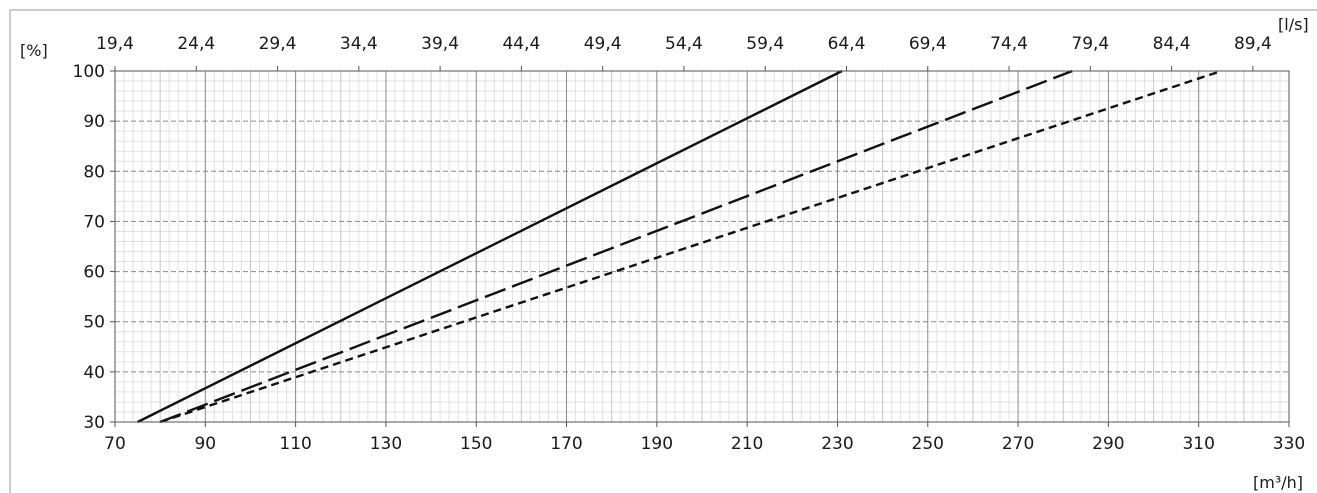 The width and height of the screenshot is (1317, 493). Describe the element at coordinates (1293, 24) in the screenshot. I see `x2-axis-unit-label: [l/s]` at that location.